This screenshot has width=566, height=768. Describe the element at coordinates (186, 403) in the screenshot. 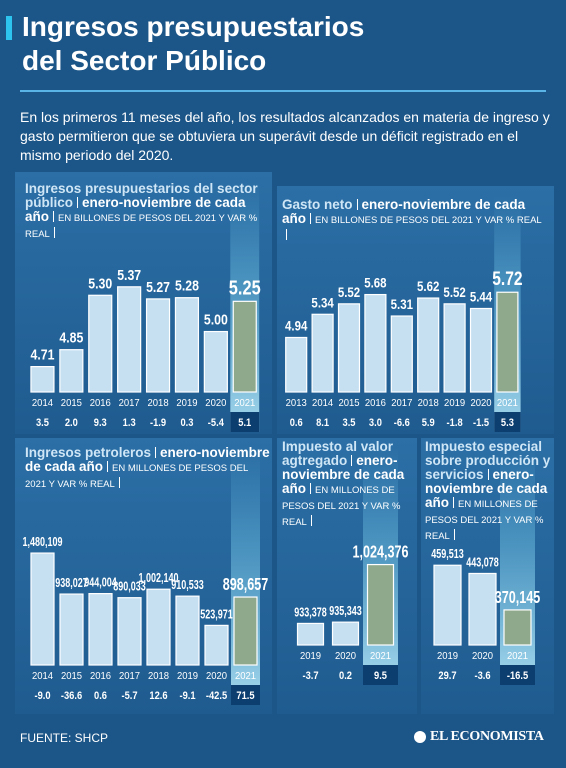

I see `x-tick-label: 2019` at that location.